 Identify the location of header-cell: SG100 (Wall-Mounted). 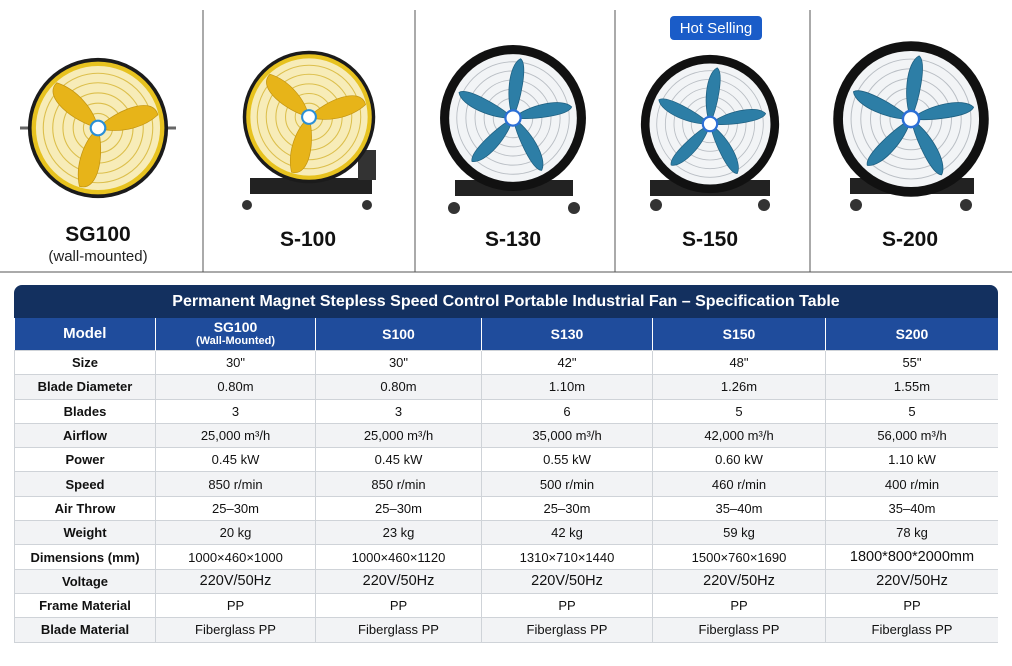
(235, 334).